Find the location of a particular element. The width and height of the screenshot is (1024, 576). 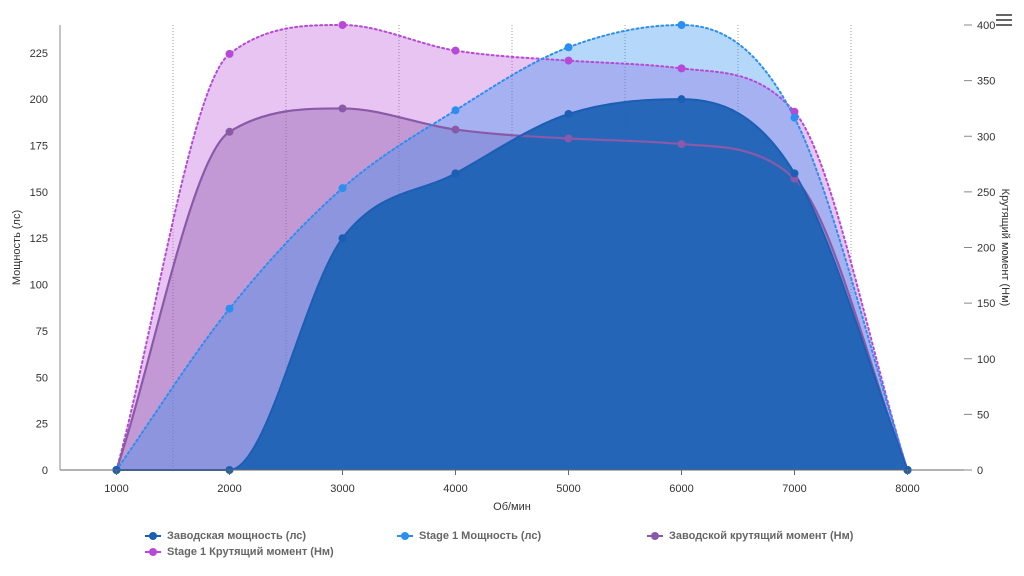

y-right-tick-labels: 0 50 100 150 200 250 300 350 400 is located at coordinates (979, 248).